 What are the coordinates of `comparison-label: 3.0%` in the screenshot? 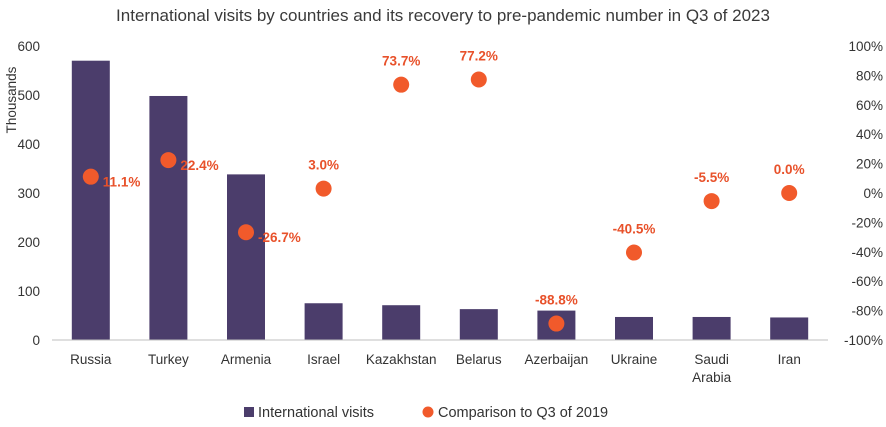 It's located at (323, 165).